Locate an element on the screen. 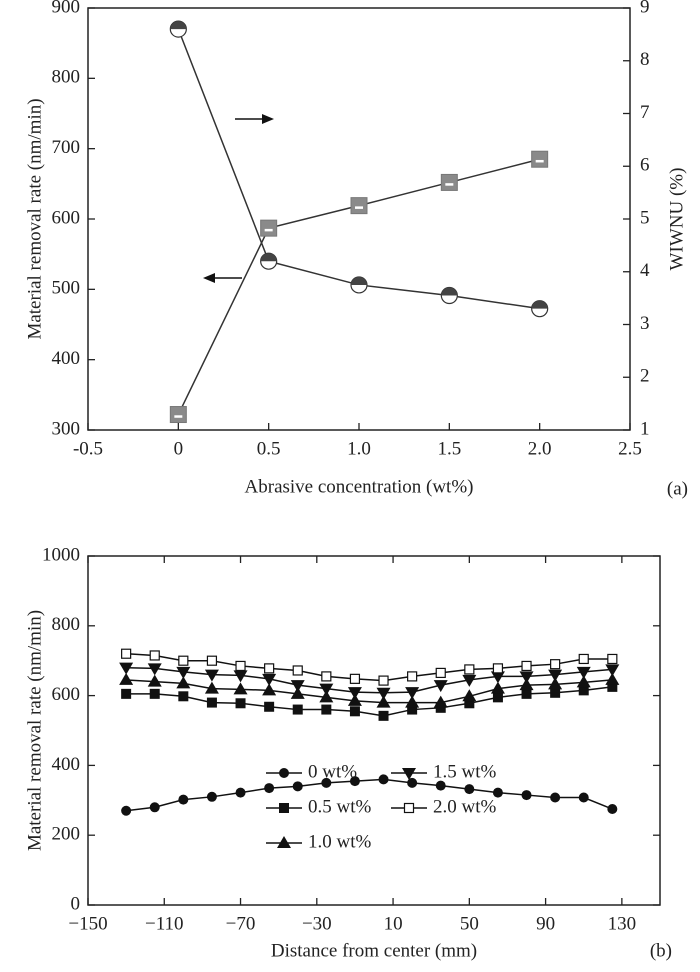 The image size is (700, 972). x-tick-label: 2.5 is located at coordinates (630, 448).